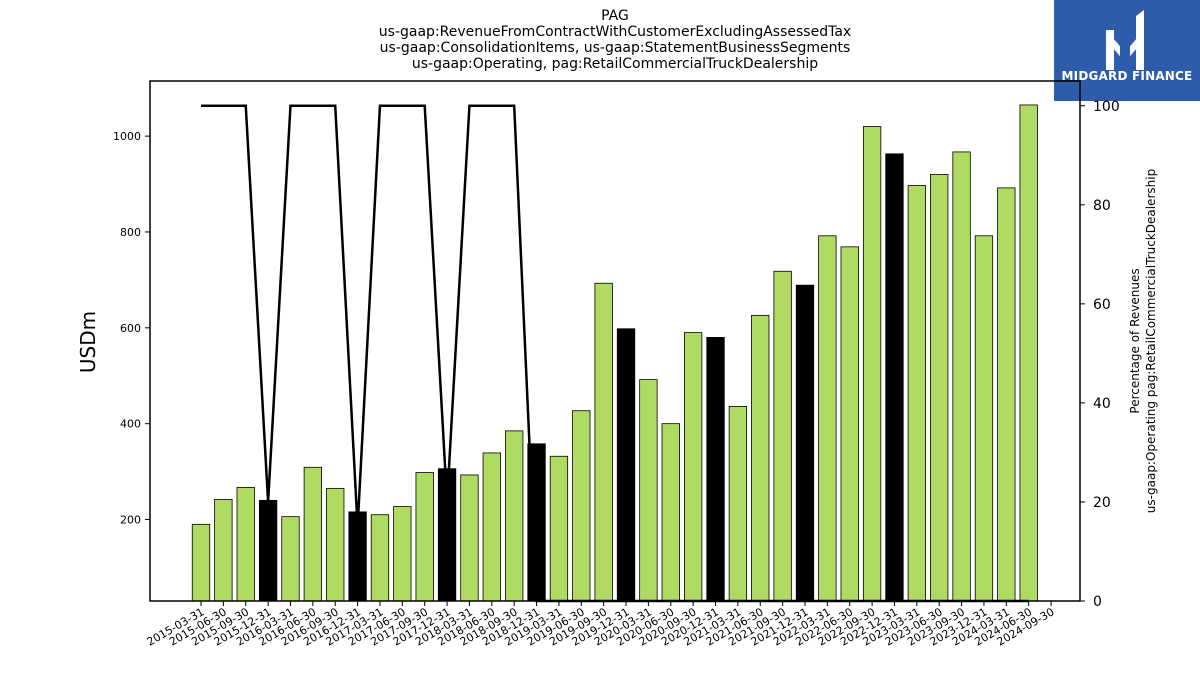 This screenshot has width=1200, height=675. I want to click on y2-tick-label: 60, so click(1102, 305).